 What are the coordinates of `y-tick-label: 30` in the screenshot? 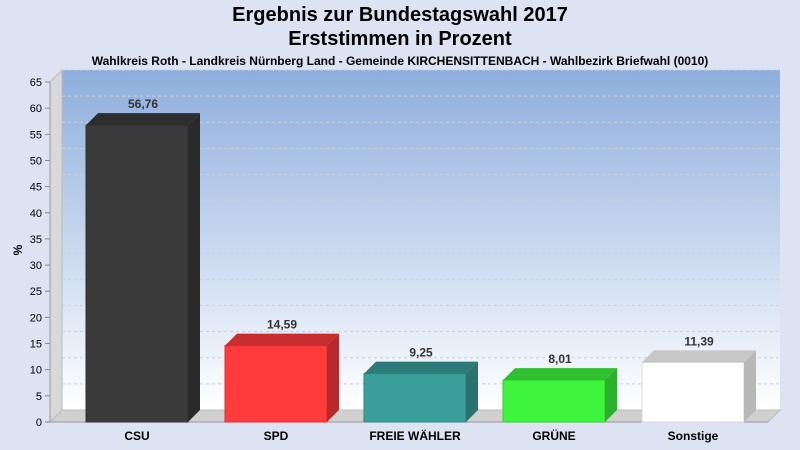 It's located at (36, 266).